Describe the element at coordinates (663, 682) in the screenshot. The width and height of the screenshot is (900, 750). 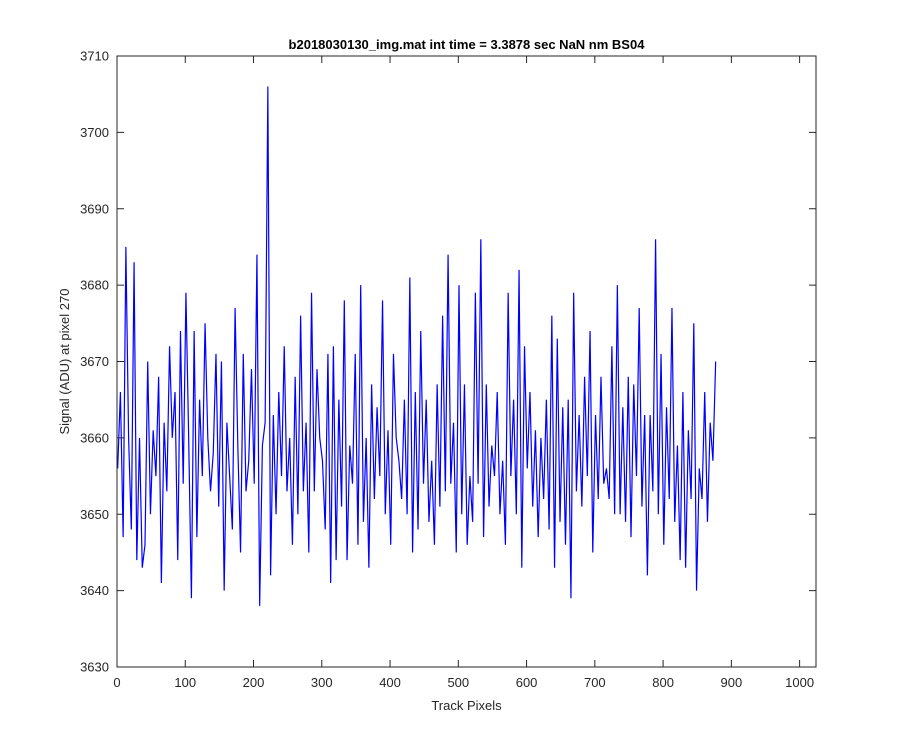
I see `x-tick-label: 800` at that location.